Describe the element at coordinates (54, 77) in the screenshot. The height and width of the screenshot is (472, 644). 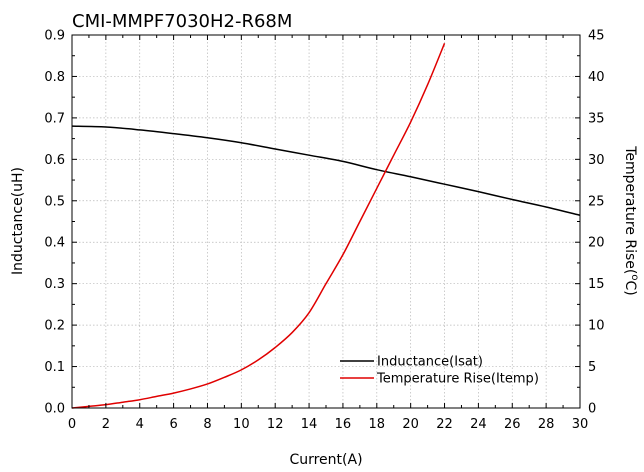
I see `y-tick-label: 0.8` at that location.